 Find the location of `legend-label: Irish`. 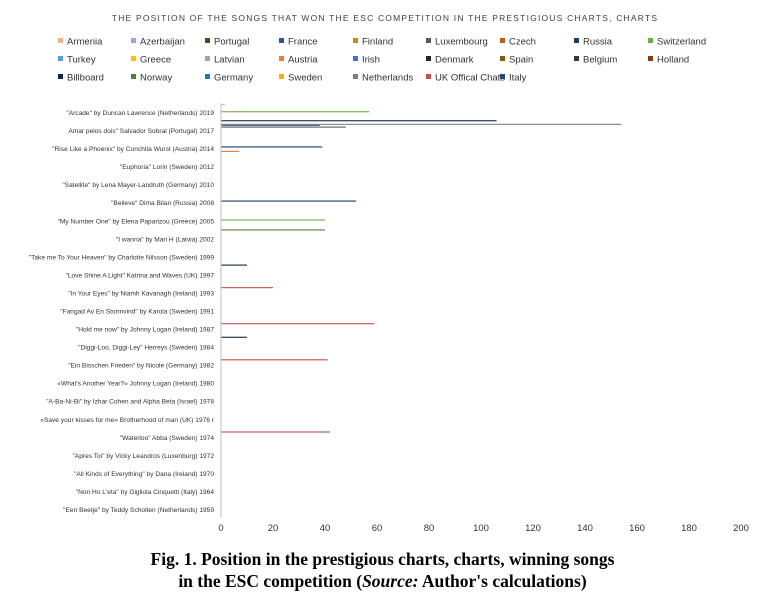

legend-label: Irish is located at coordinates (371, 60).